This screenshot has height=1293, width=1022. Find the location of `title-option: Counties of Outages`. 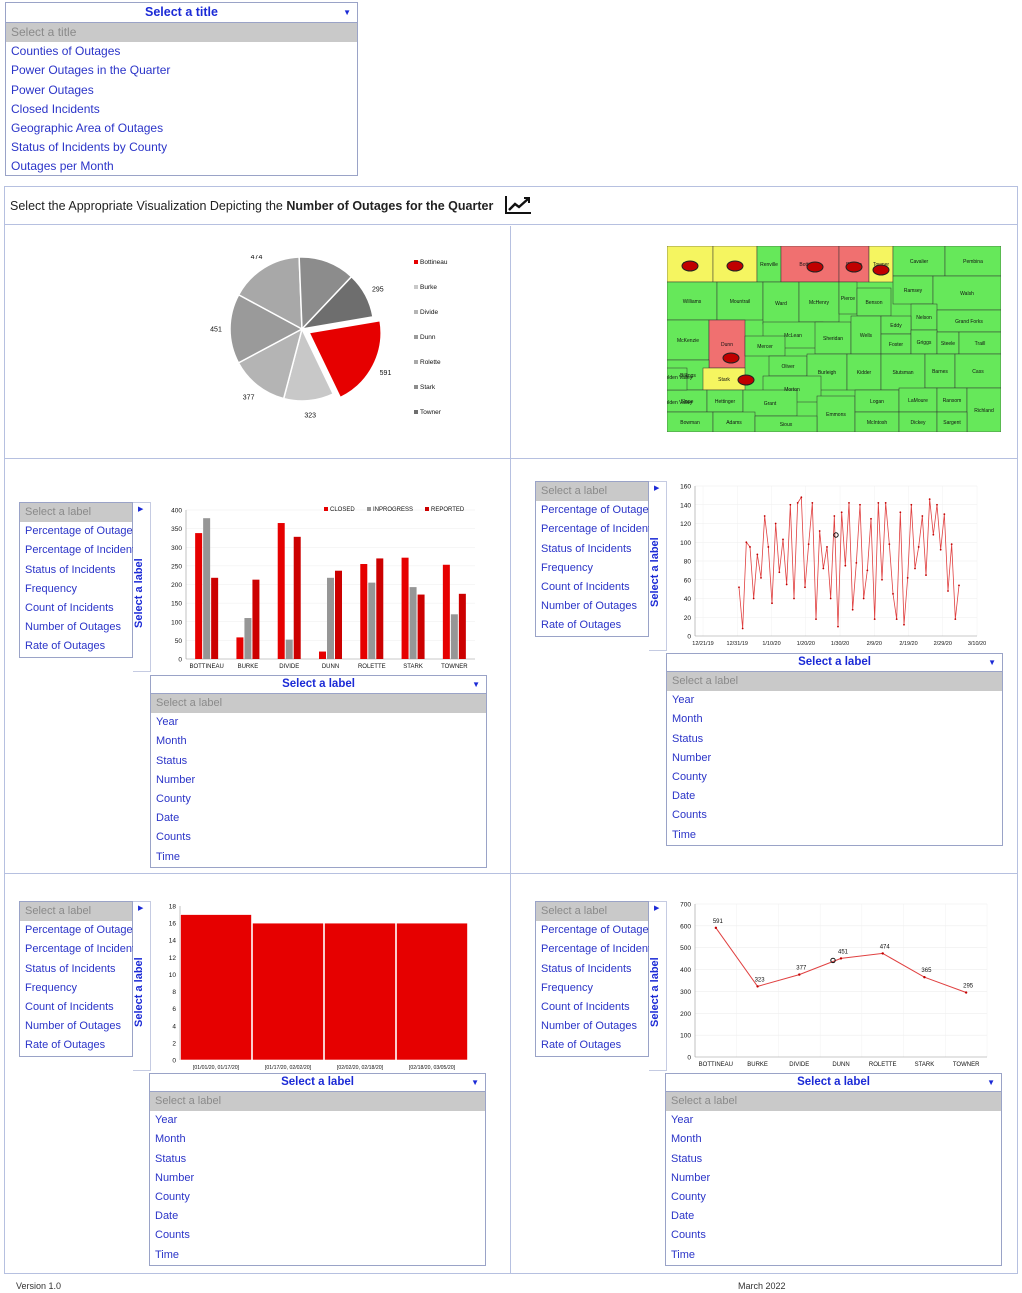

title-option: Counties of Outages is located at coordinates (66, 51).